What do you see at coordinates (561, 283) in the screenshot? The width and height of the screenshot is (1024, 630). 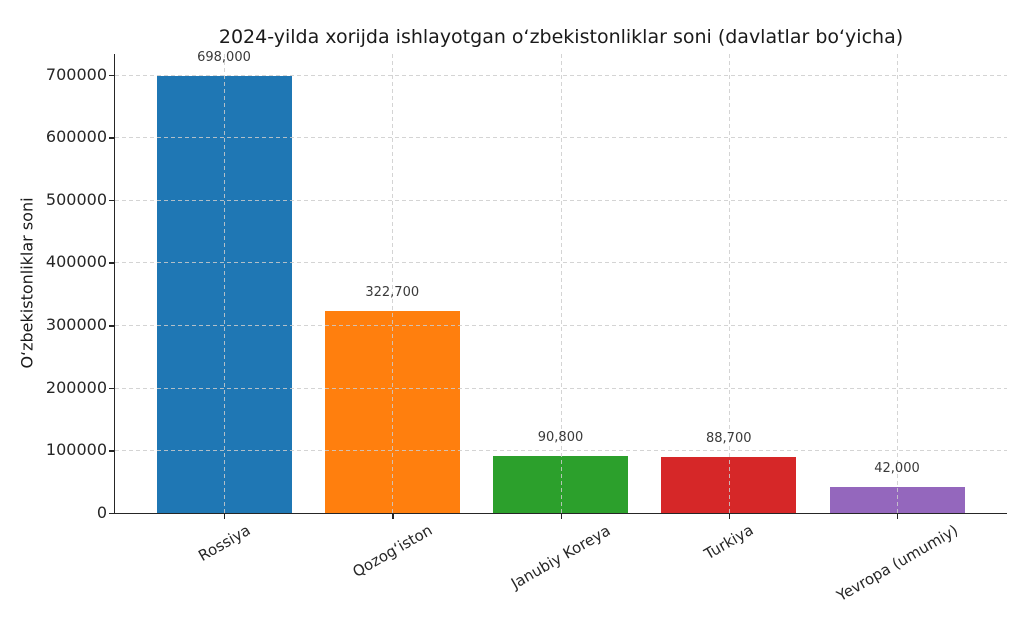 I see `gridline-v-janubiy-koreya` at bounding box center [561, 283].